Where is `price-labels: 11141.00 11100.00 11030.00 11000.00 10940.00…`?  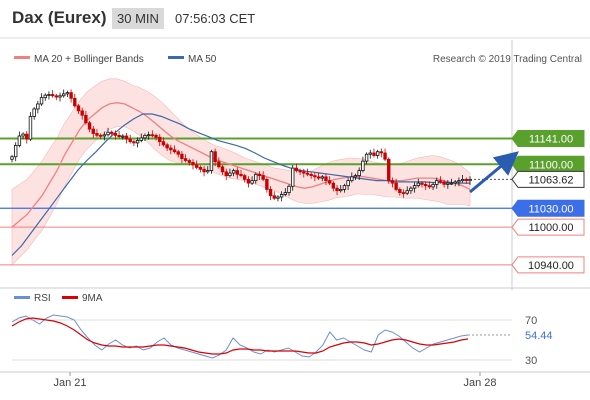 price-labels: 11141.00 11100.00 11030.00 11000.00 10940.00… is located at coordinates (548, 202).